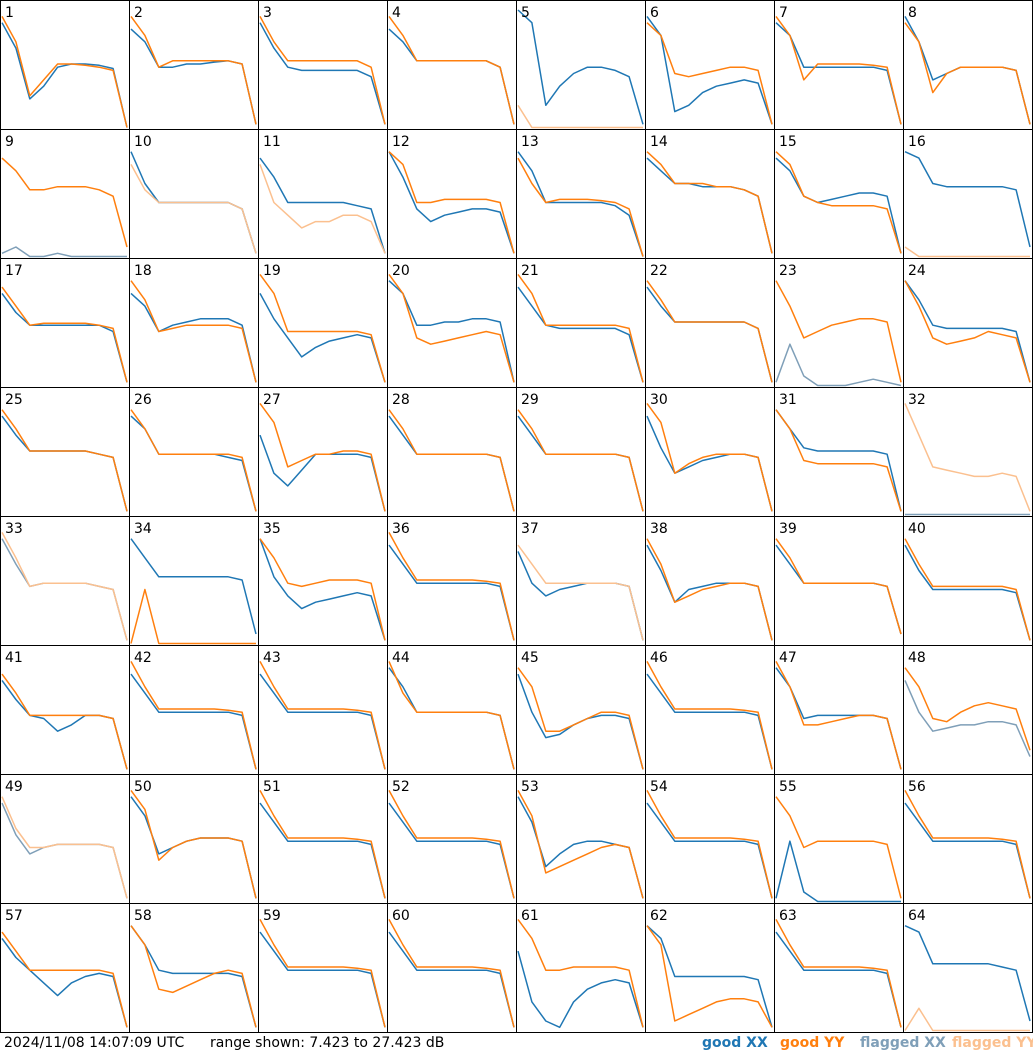 The width and height of the screenshot is (1033, 1053). Describe the element at coordinates (659, 787) in the screenshot. I see `panel-label: 54` at that location.